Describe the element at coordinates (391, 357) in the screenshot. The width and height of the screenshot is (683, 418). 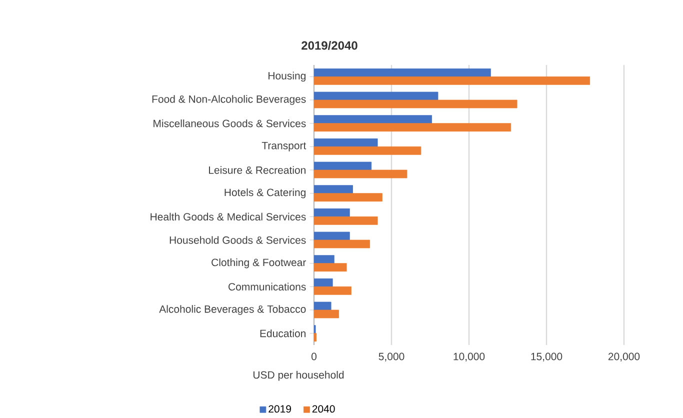
I see `x-tick-label: 5,000` at that location.